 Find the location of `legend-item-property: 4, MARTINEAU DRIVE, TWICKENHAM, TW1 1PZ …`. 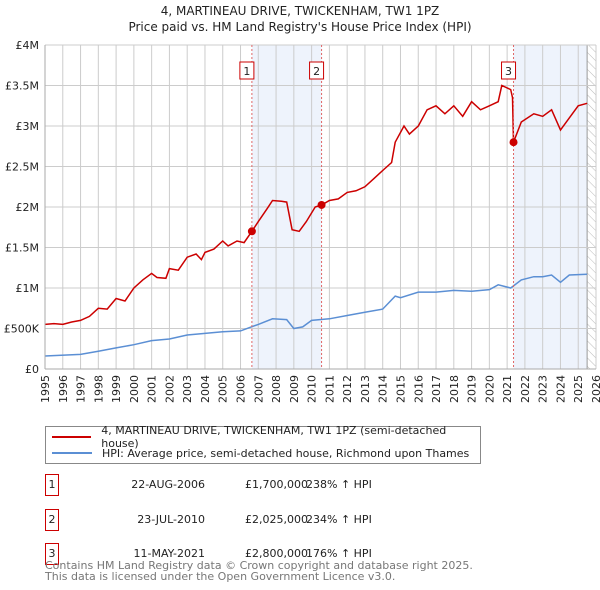

legend-item-property: 4, MARTINEAU DRIVE, TWICKENHAM, TW1 1PZ … is located at coordinates (266, 437).